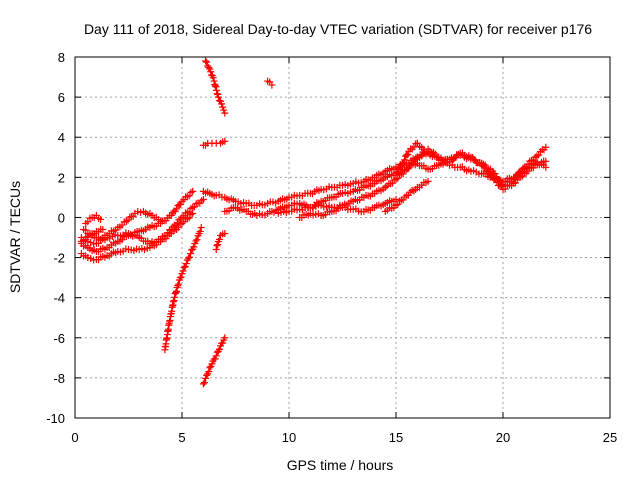 Image resolution: width=640 pixels, height=480 pixels. Describe the element at coordinates (610, 437) in the screenshot. I see `x-tick-label: 25` at that location.